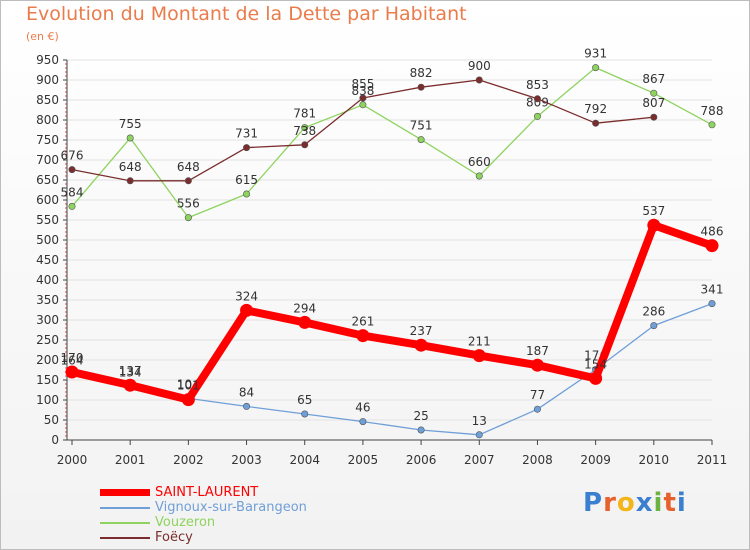 The height and width of the screenshot is (550, 750). Describe the element at coordinates (47, 360) in the screenshot. I see `y-tick-label: 200` at that location.